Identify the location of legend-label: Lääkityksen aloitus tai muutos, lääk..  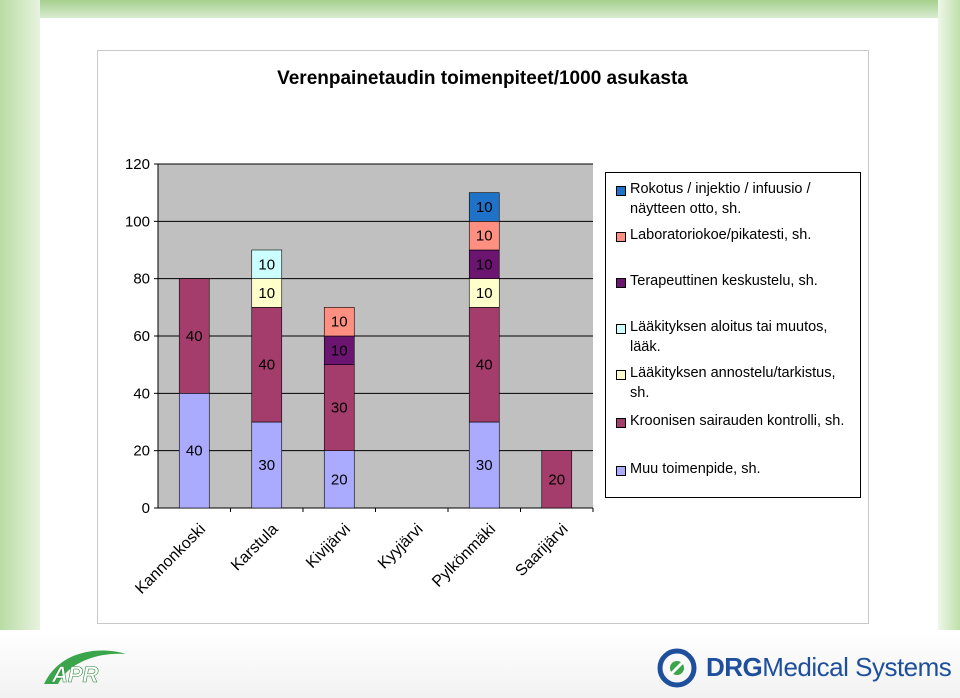
(729, 337).